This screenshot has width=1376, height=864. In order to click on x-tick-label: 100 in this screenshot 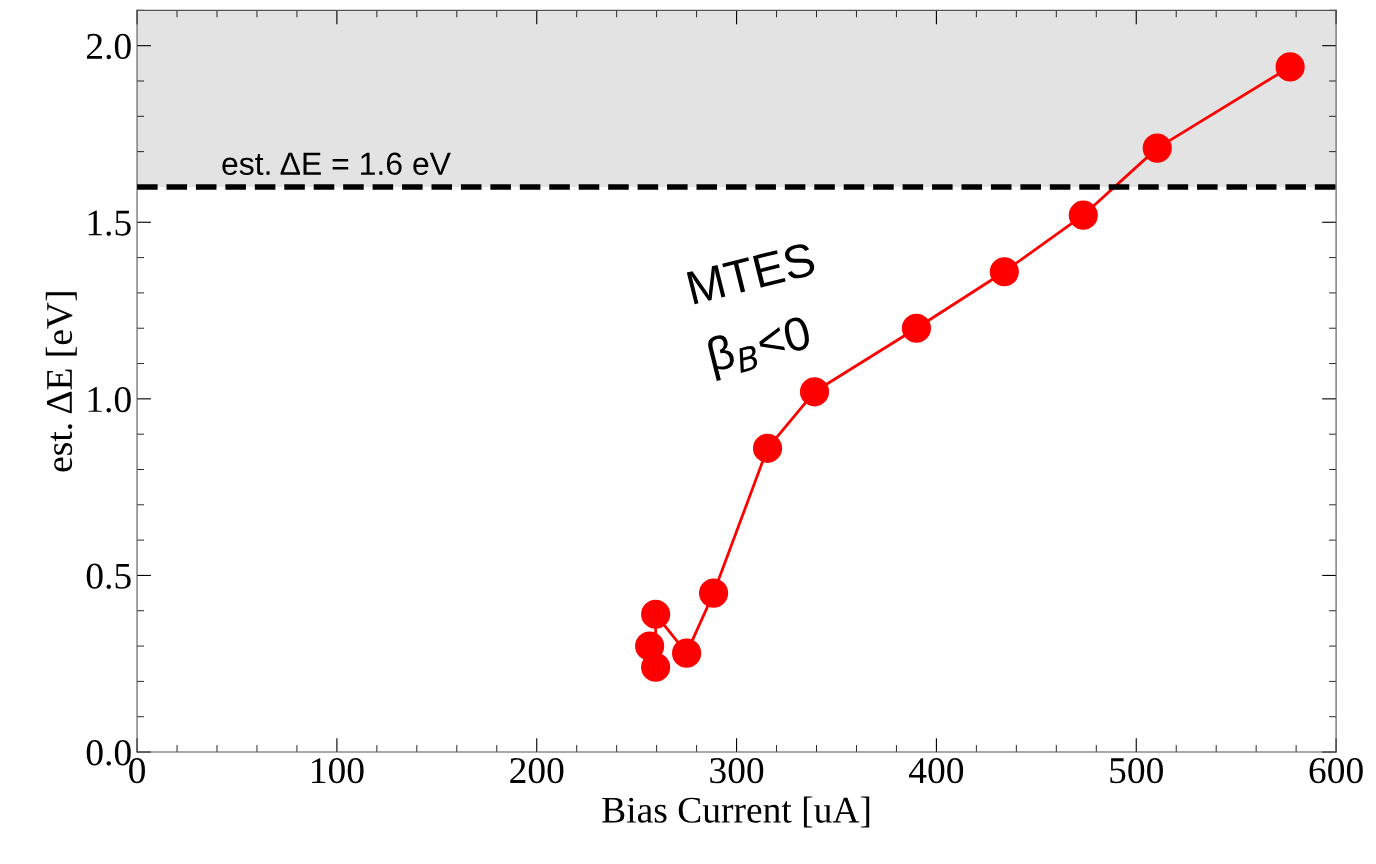, I will do `click(338, 770)`.